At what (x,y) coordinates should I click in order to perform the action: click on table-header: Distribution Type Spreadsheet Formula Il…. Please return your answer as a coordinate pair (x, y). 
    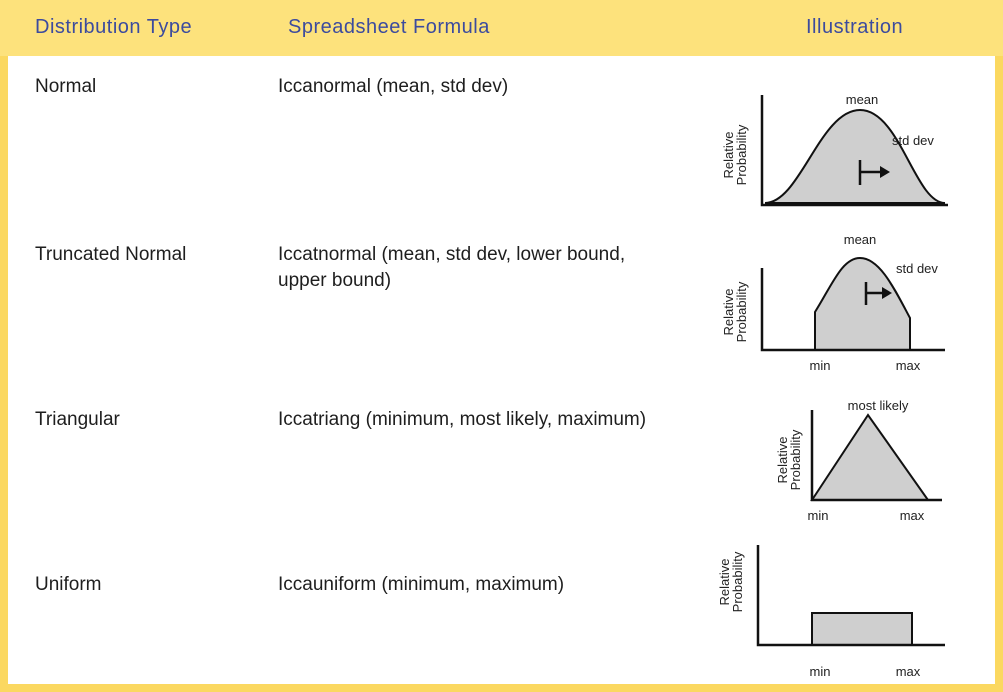
    Looking at the image, I should click on (501, 28).